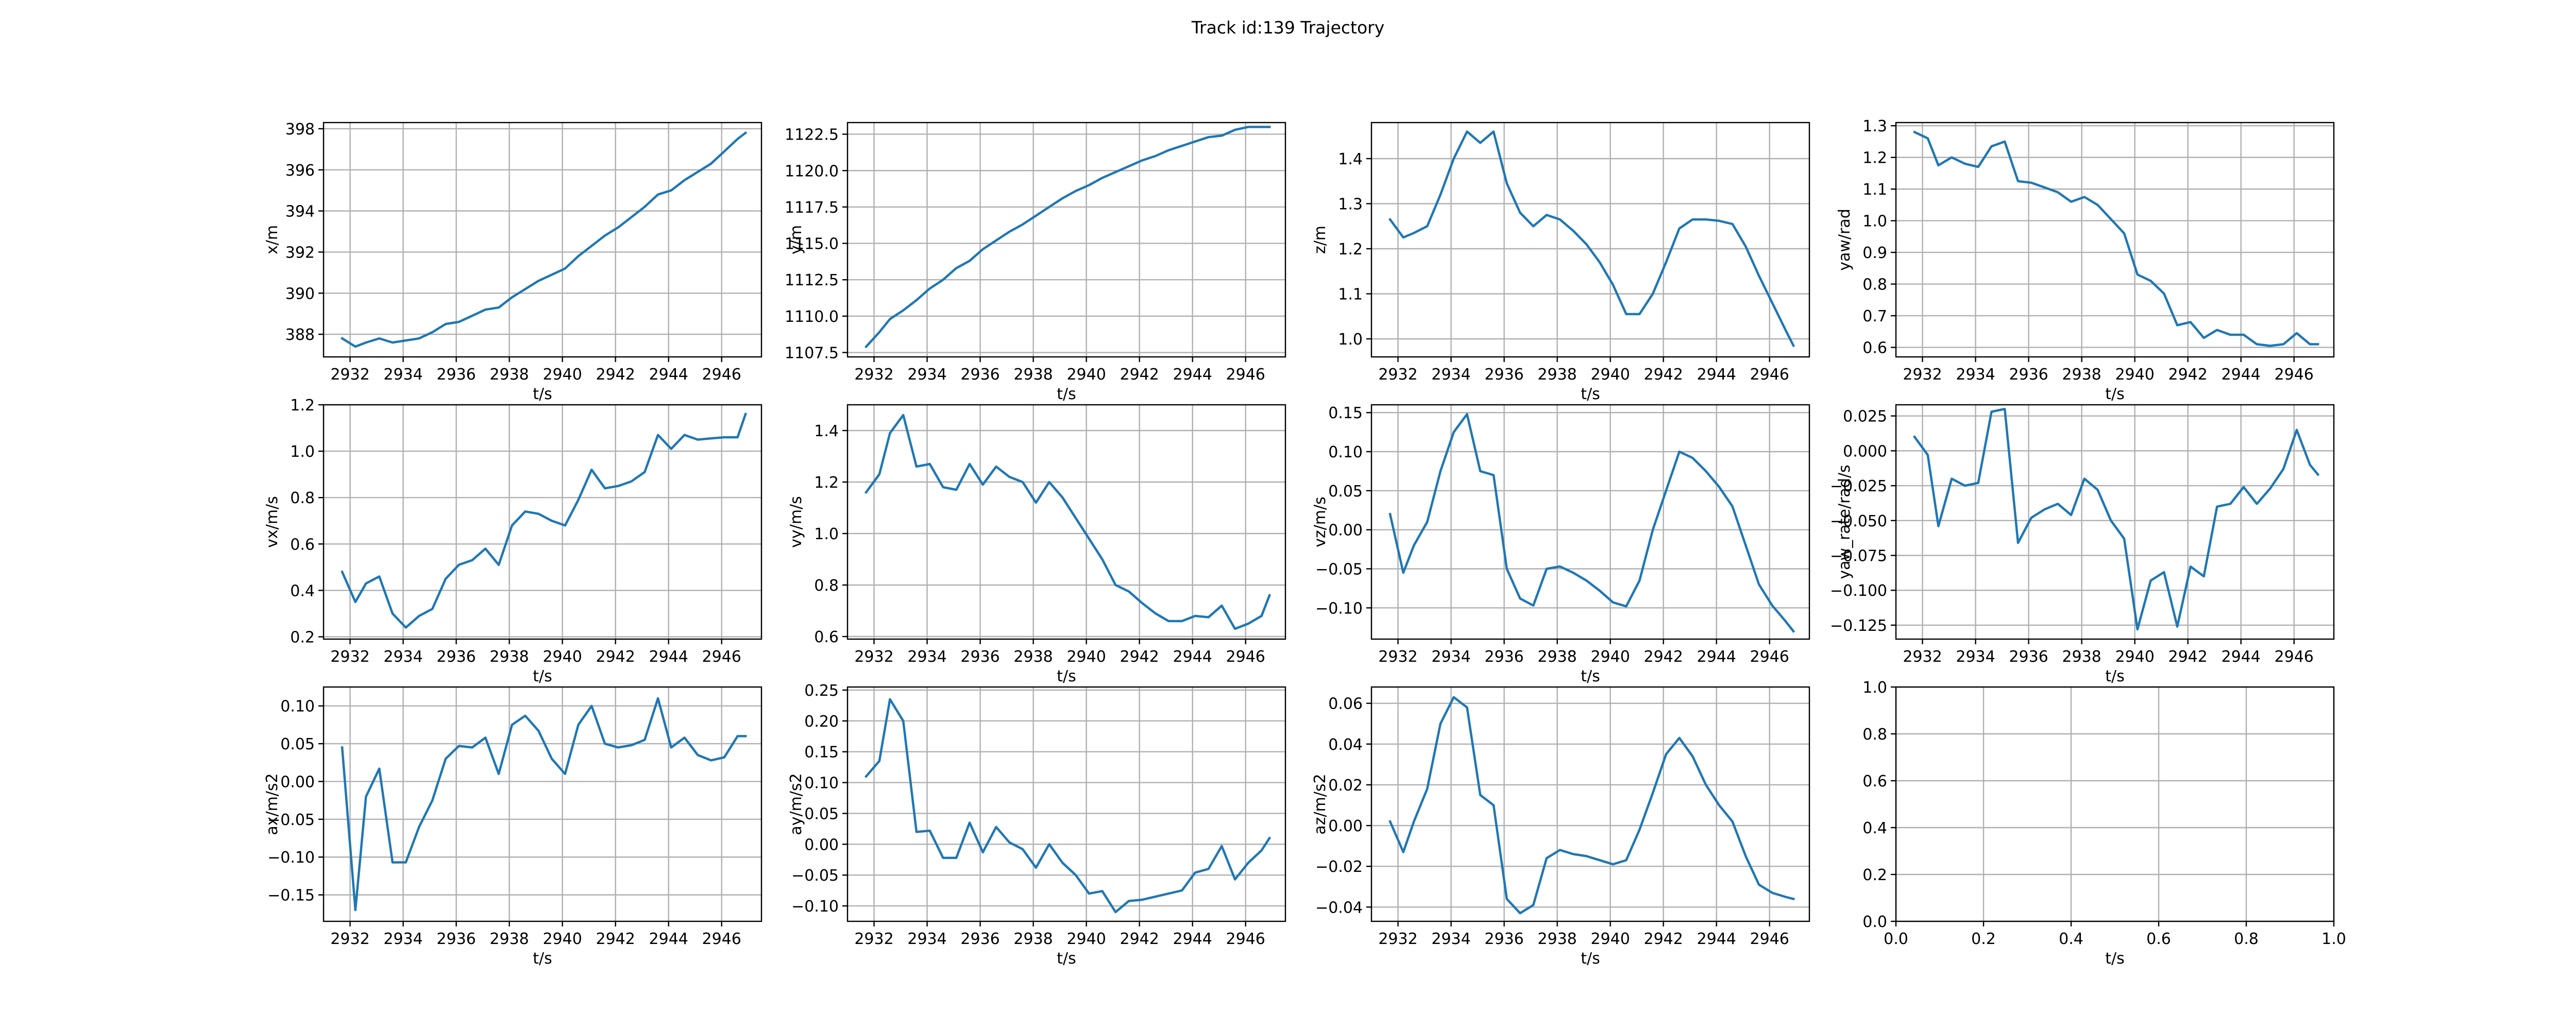  I want to click on y-tick-label: 1.3, so click(1874, 126).